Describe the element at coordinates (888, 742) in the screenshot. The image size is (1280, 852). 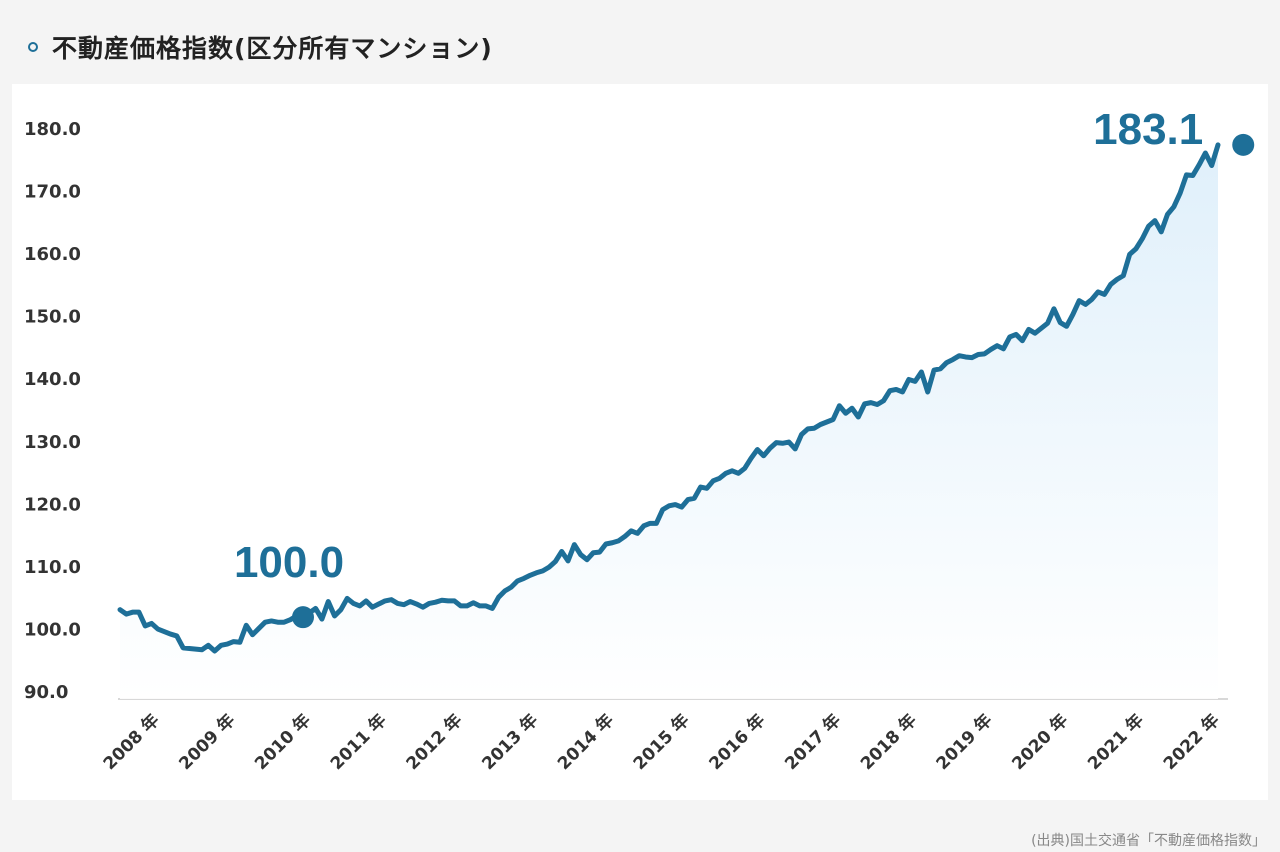
I see `x-tick-label: 2018 年` at that location.